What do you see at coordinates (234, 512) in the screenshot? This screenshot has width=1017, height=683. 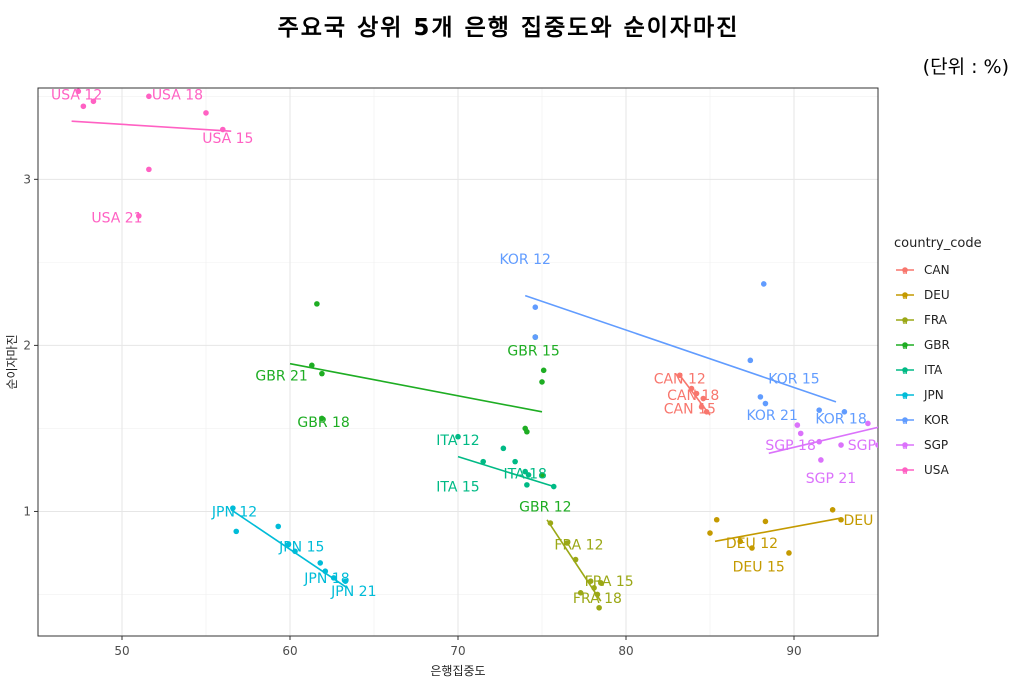 I see `point-label-jpn: JPN 12` at bounding box center [234, 512].